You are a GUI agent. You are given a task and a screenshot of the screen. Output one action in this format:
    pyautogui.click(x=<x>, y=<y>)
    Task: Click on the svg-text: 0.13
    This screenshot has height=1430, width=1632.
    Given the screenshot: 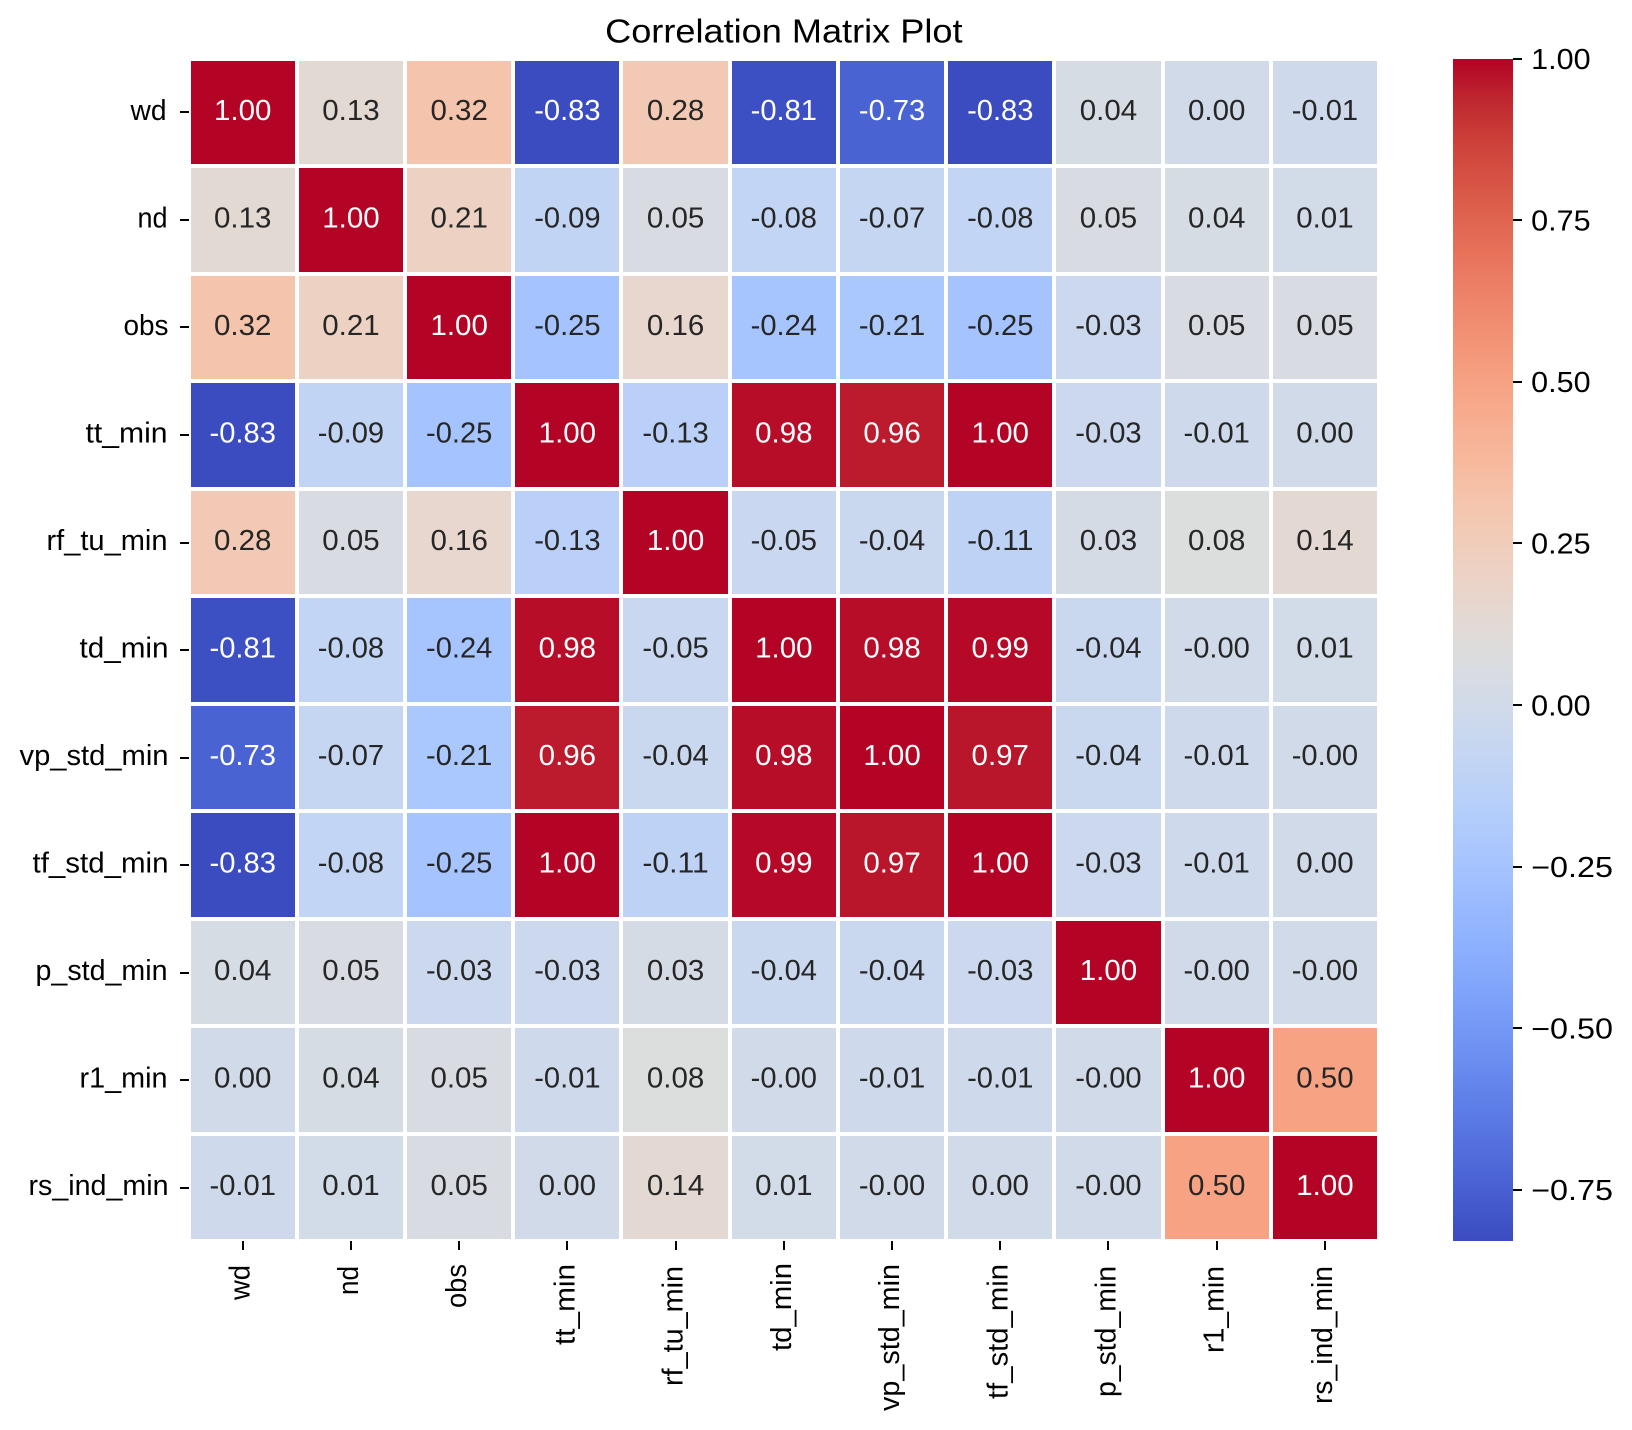 What is the action you would take?
    pyautogui.click(x=242, y=218)
    